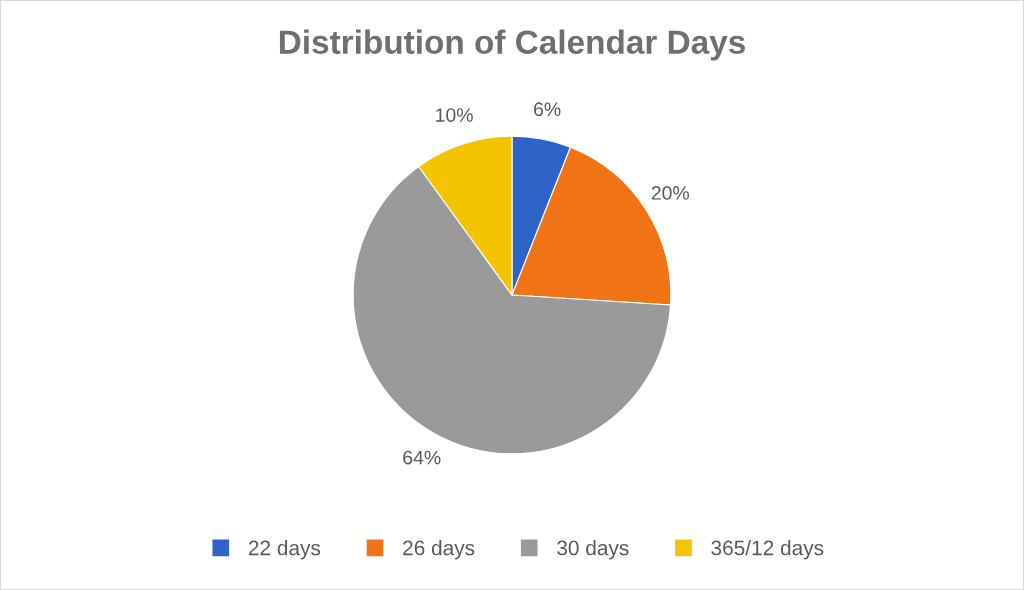 The image size is (1024, 590). Describe the element at coordinates (512, 45) in the screenshot. I see `chart-title: Distribution of Calendar Days` at that location.